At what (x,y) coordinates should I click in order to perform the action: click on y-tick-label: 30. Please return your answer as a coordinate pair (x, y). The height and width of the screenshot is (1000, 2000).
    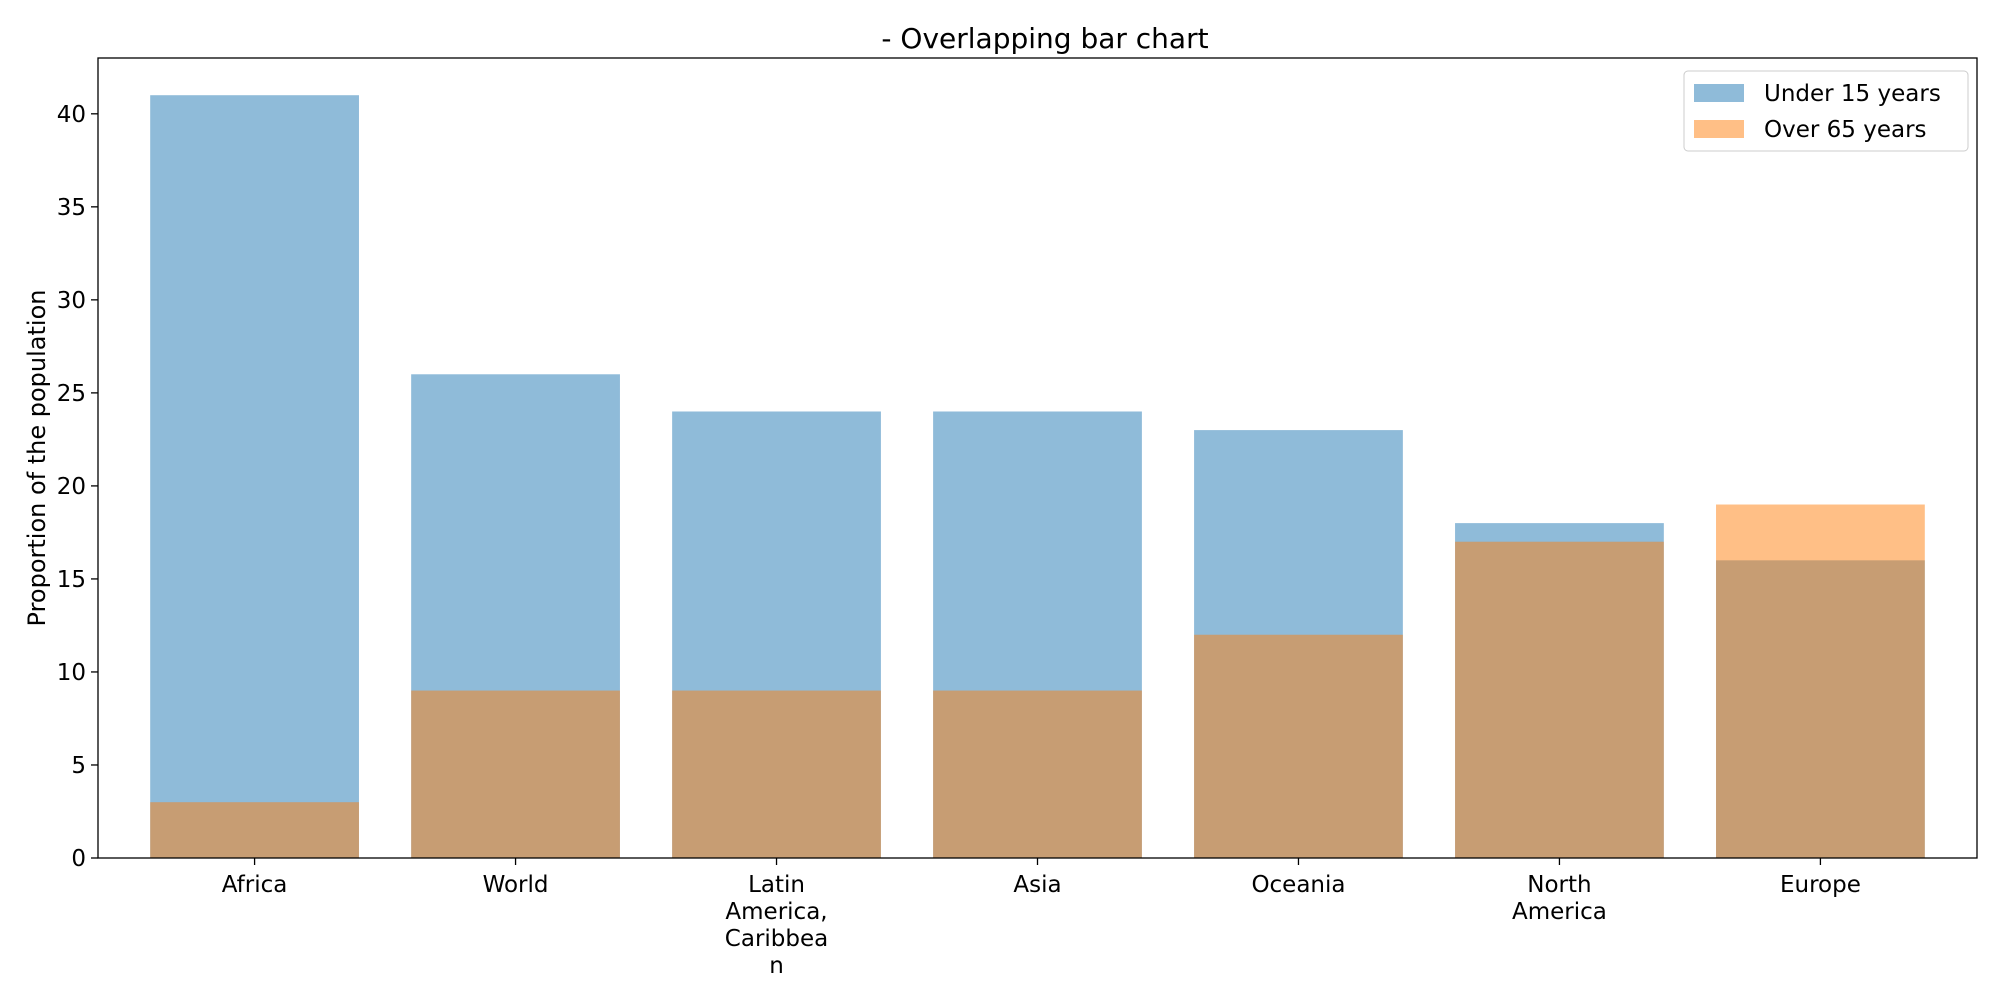
    Looking at the image, I should click on (71, 301).